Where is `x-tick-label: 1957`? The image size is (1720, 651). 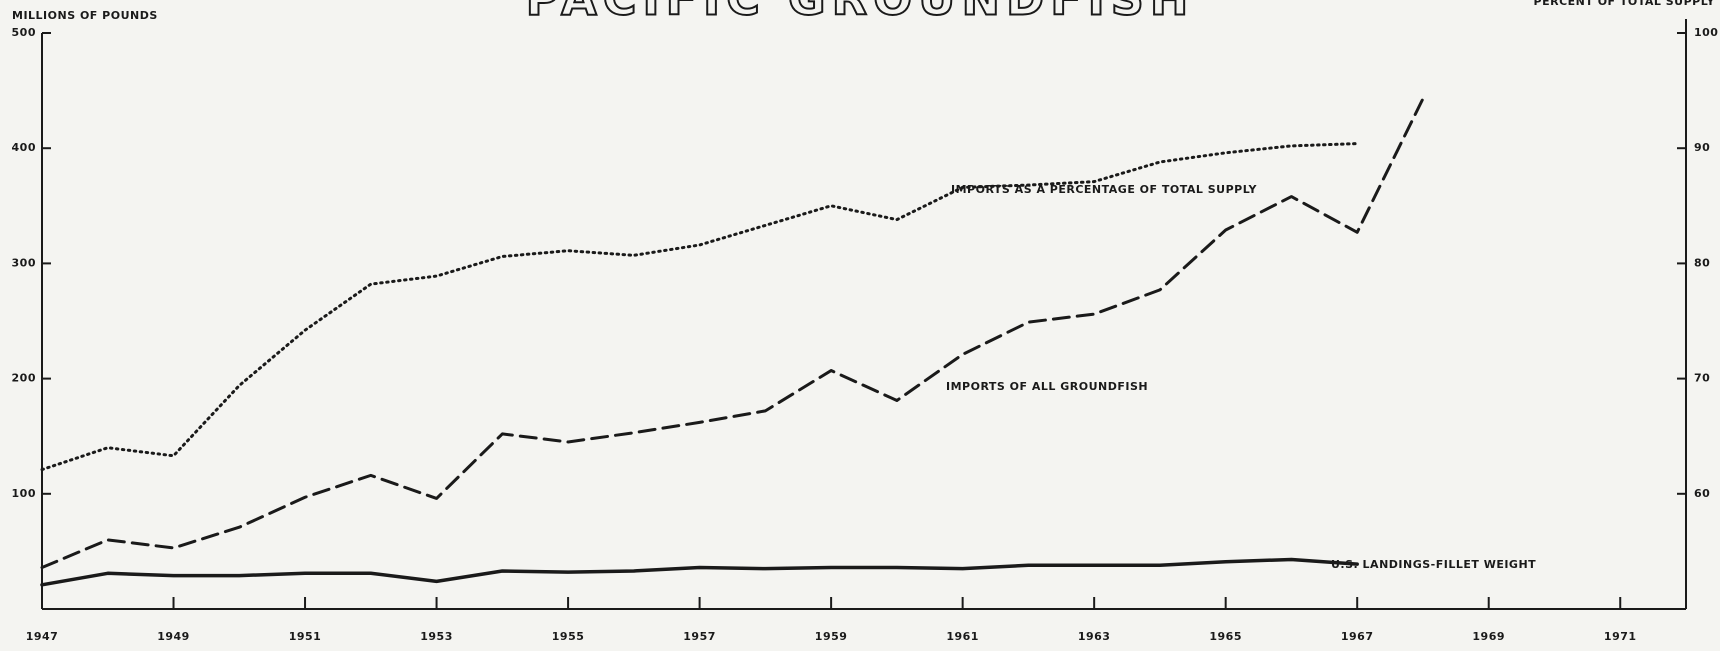 x-tick-label: 1957 is located at coordinates (699, 636).